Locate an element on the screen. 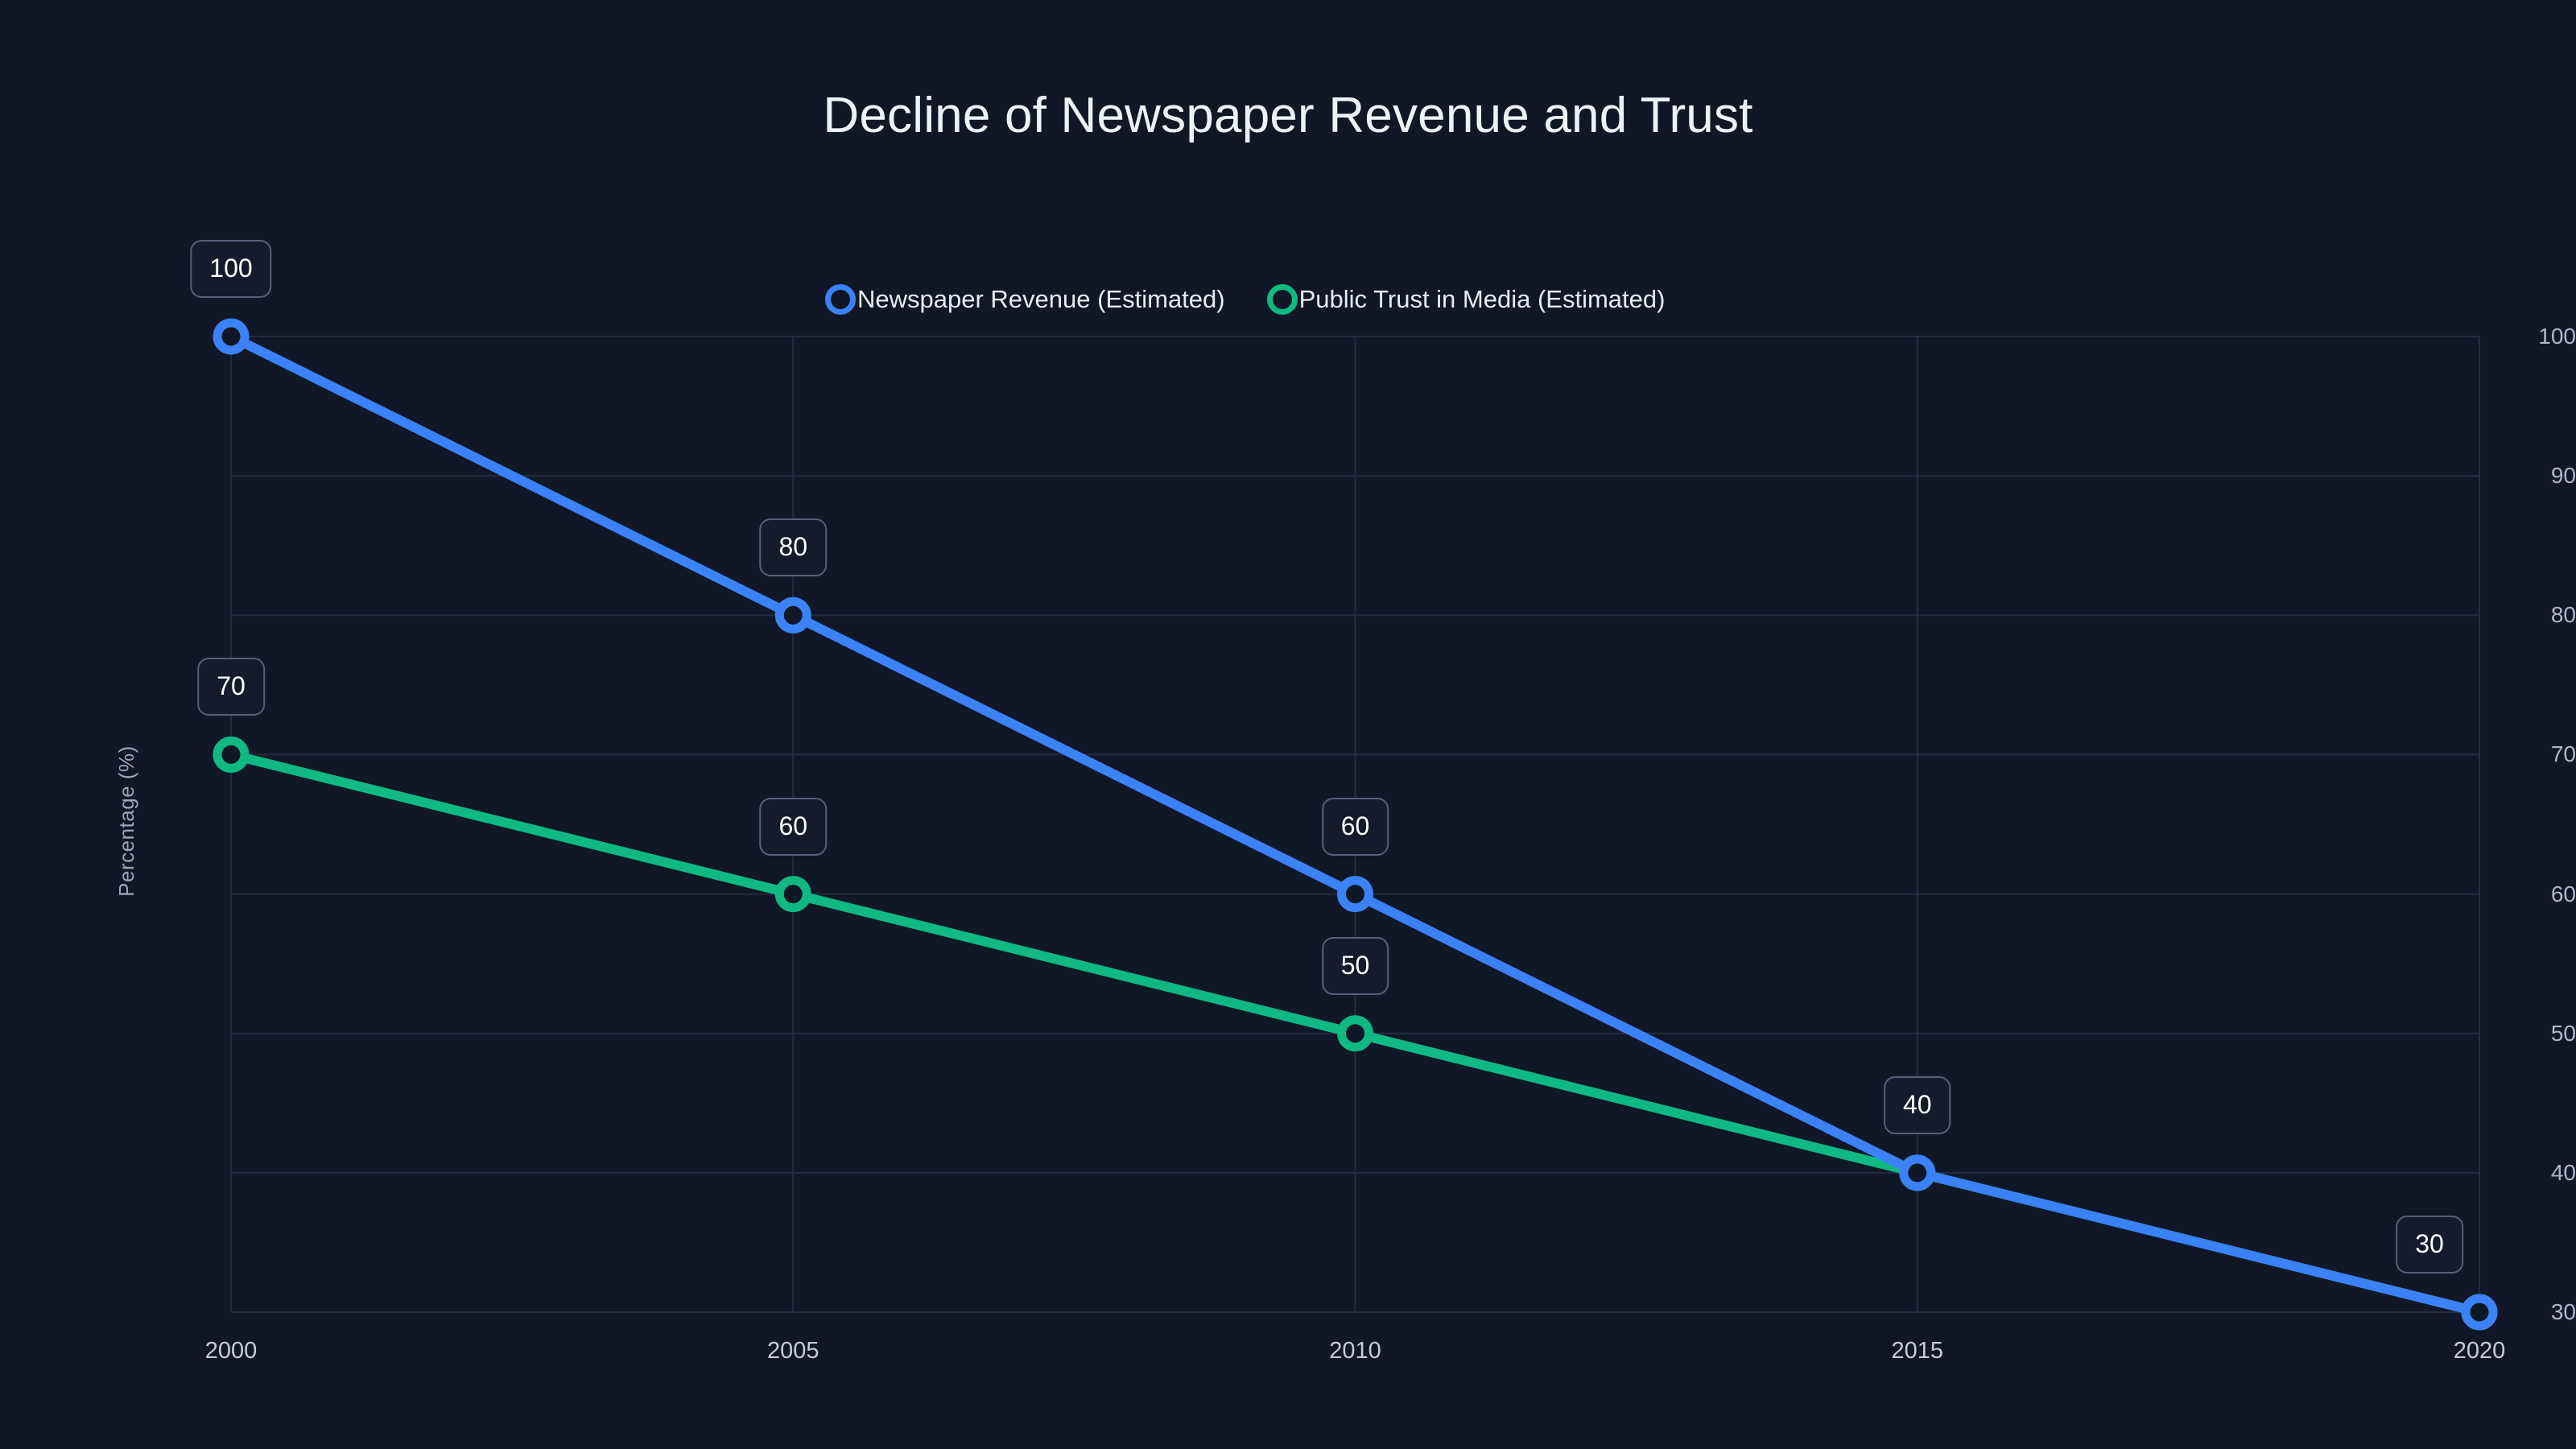 This screenshot has width=2576, height=1449. data-label-badge: 80 is located at coordinates (793, 547).